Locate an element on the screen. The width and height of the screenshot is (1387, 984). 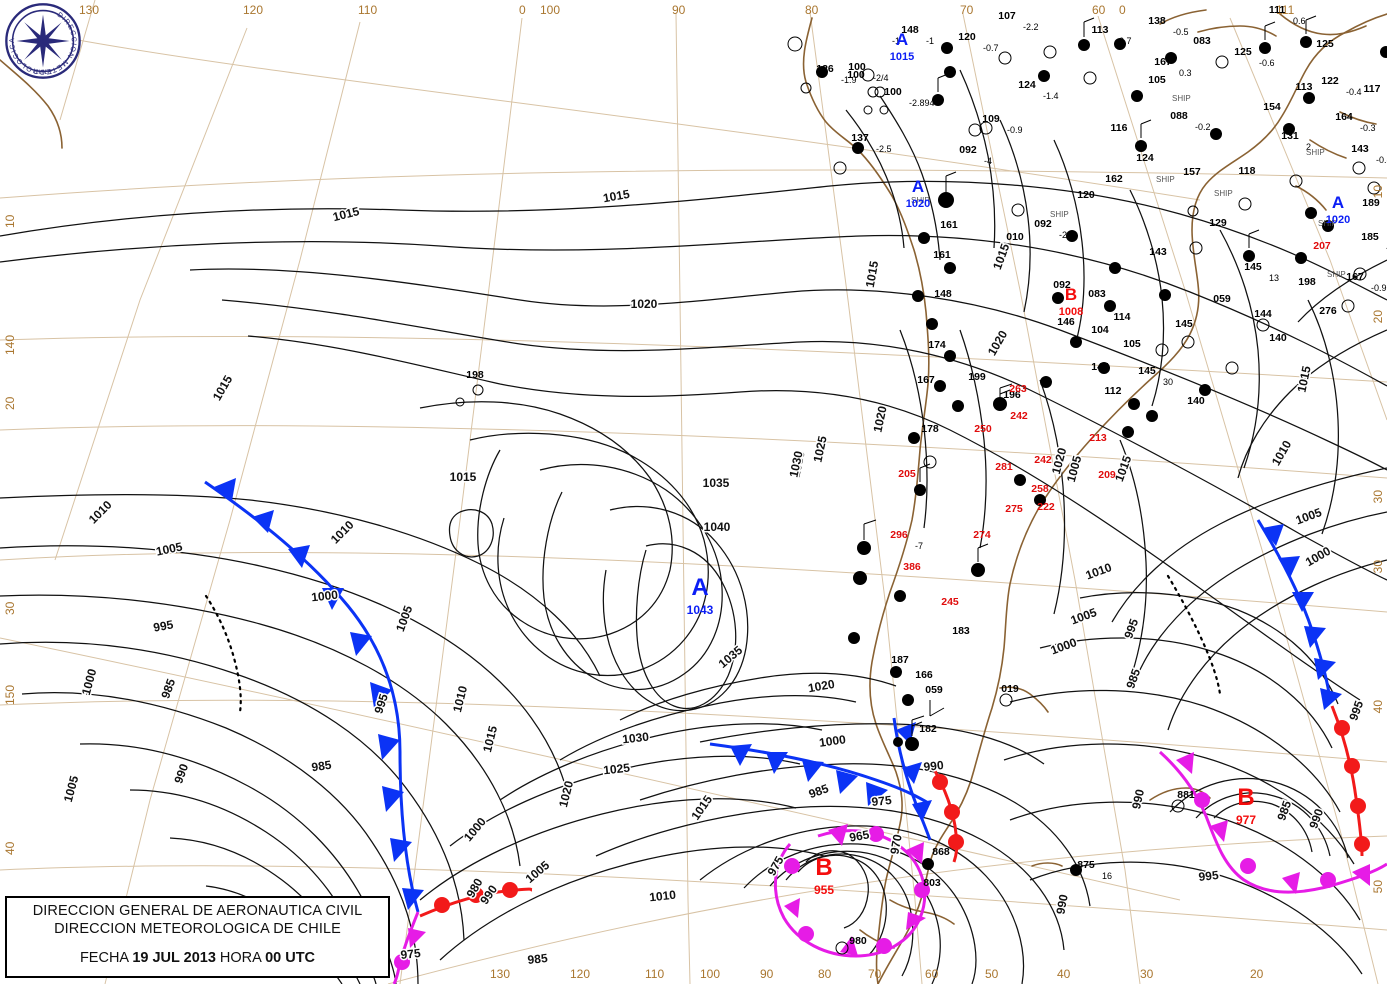
station-pressure: 118 is located at coordinates (1247, 171).